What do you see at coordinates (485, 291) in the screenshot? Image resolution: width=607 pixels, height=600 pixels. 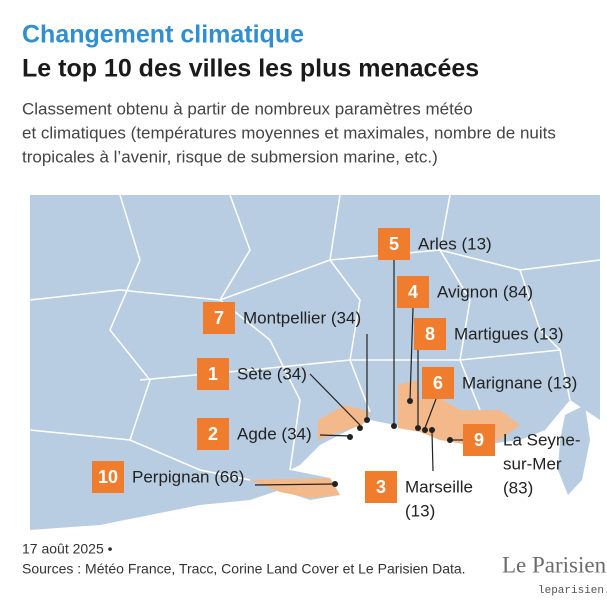 I see `city-name: Avignon (84)` at bounding box center [485, 291].